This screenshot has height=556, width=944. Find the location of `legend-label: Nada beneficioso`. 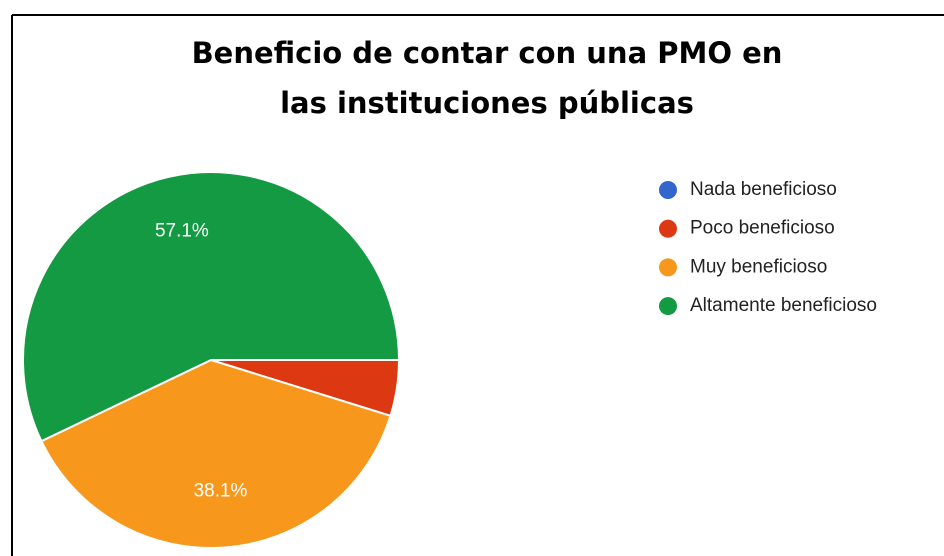

legend-label: Nada beneficioso is located at coordinates (763, 189).